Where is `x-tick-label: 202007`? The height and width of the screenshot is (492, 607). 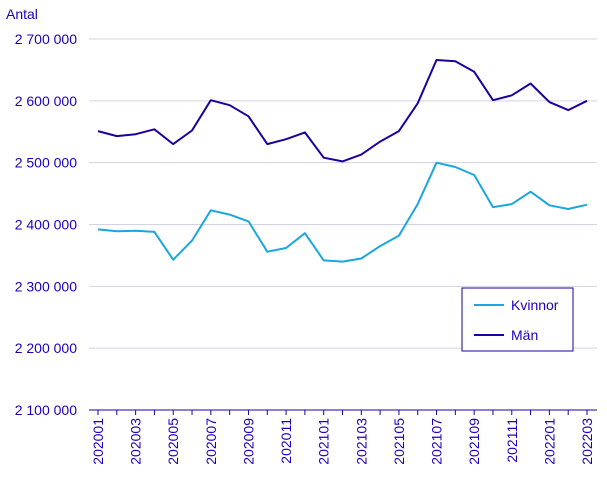
x-tick-label: 202007 is located at coordinates (211, 441).